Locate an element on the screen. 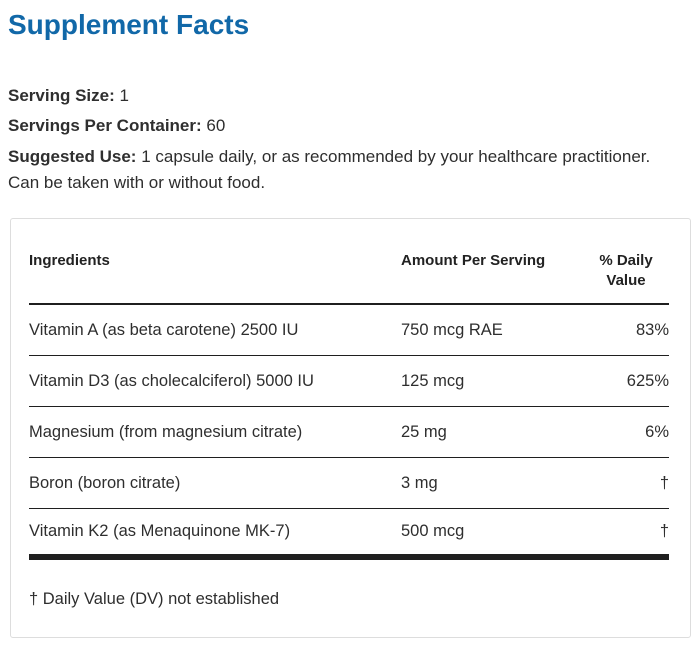 The image size is (698, 671). ingredient-cell: Vitamin K2 (as Menaquinone MK-7) is located at coordinates (160, 531).